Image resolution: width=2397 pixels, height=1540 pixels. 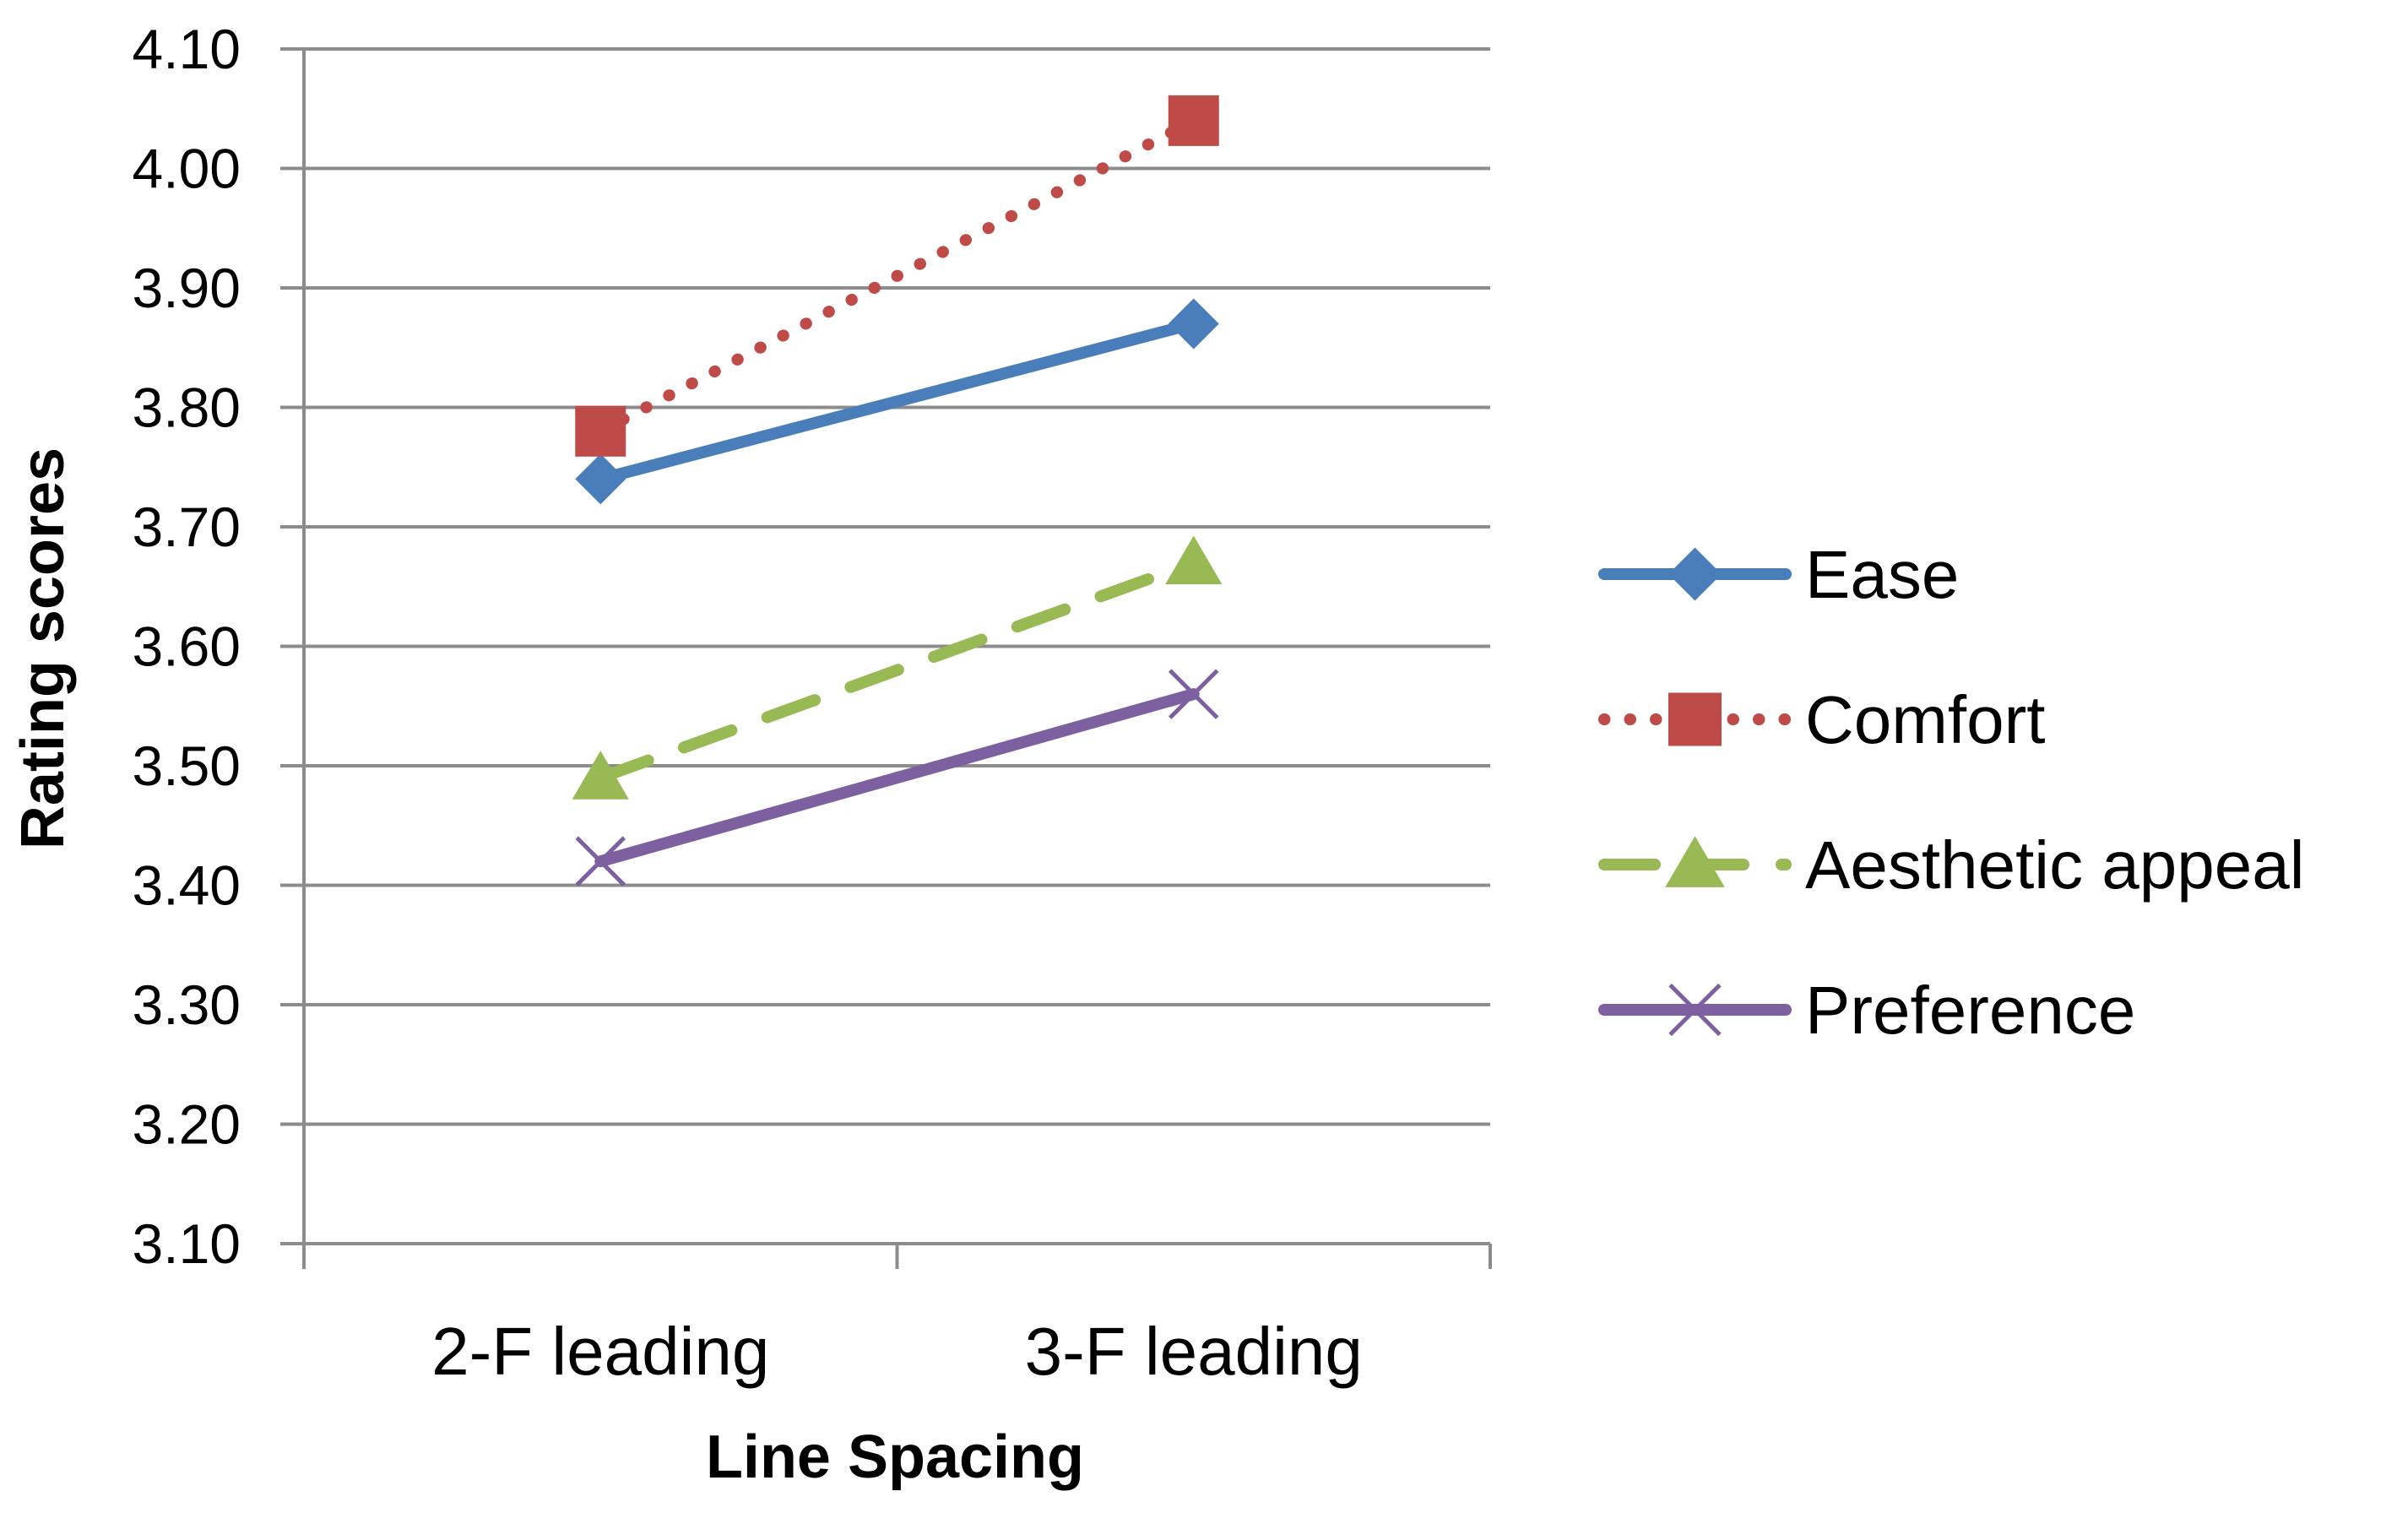 What do you see at coordinates (1882, 574) in the screenshot?
I see `legend-label: Ease` at bounding box center [1882, 574].